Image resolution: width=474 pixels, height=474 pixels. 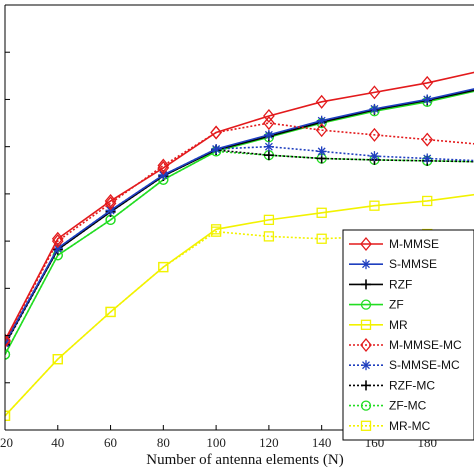 What do you see at coordinates (414, 244) in the screenshot?
I see `legend-label: M-MMSE` at bounding box center [414, 244].